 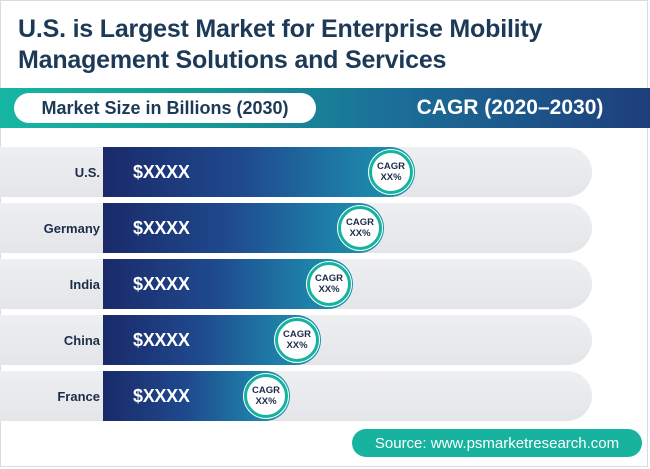 I want to click on category-label: China, so click(x=81, y=340).